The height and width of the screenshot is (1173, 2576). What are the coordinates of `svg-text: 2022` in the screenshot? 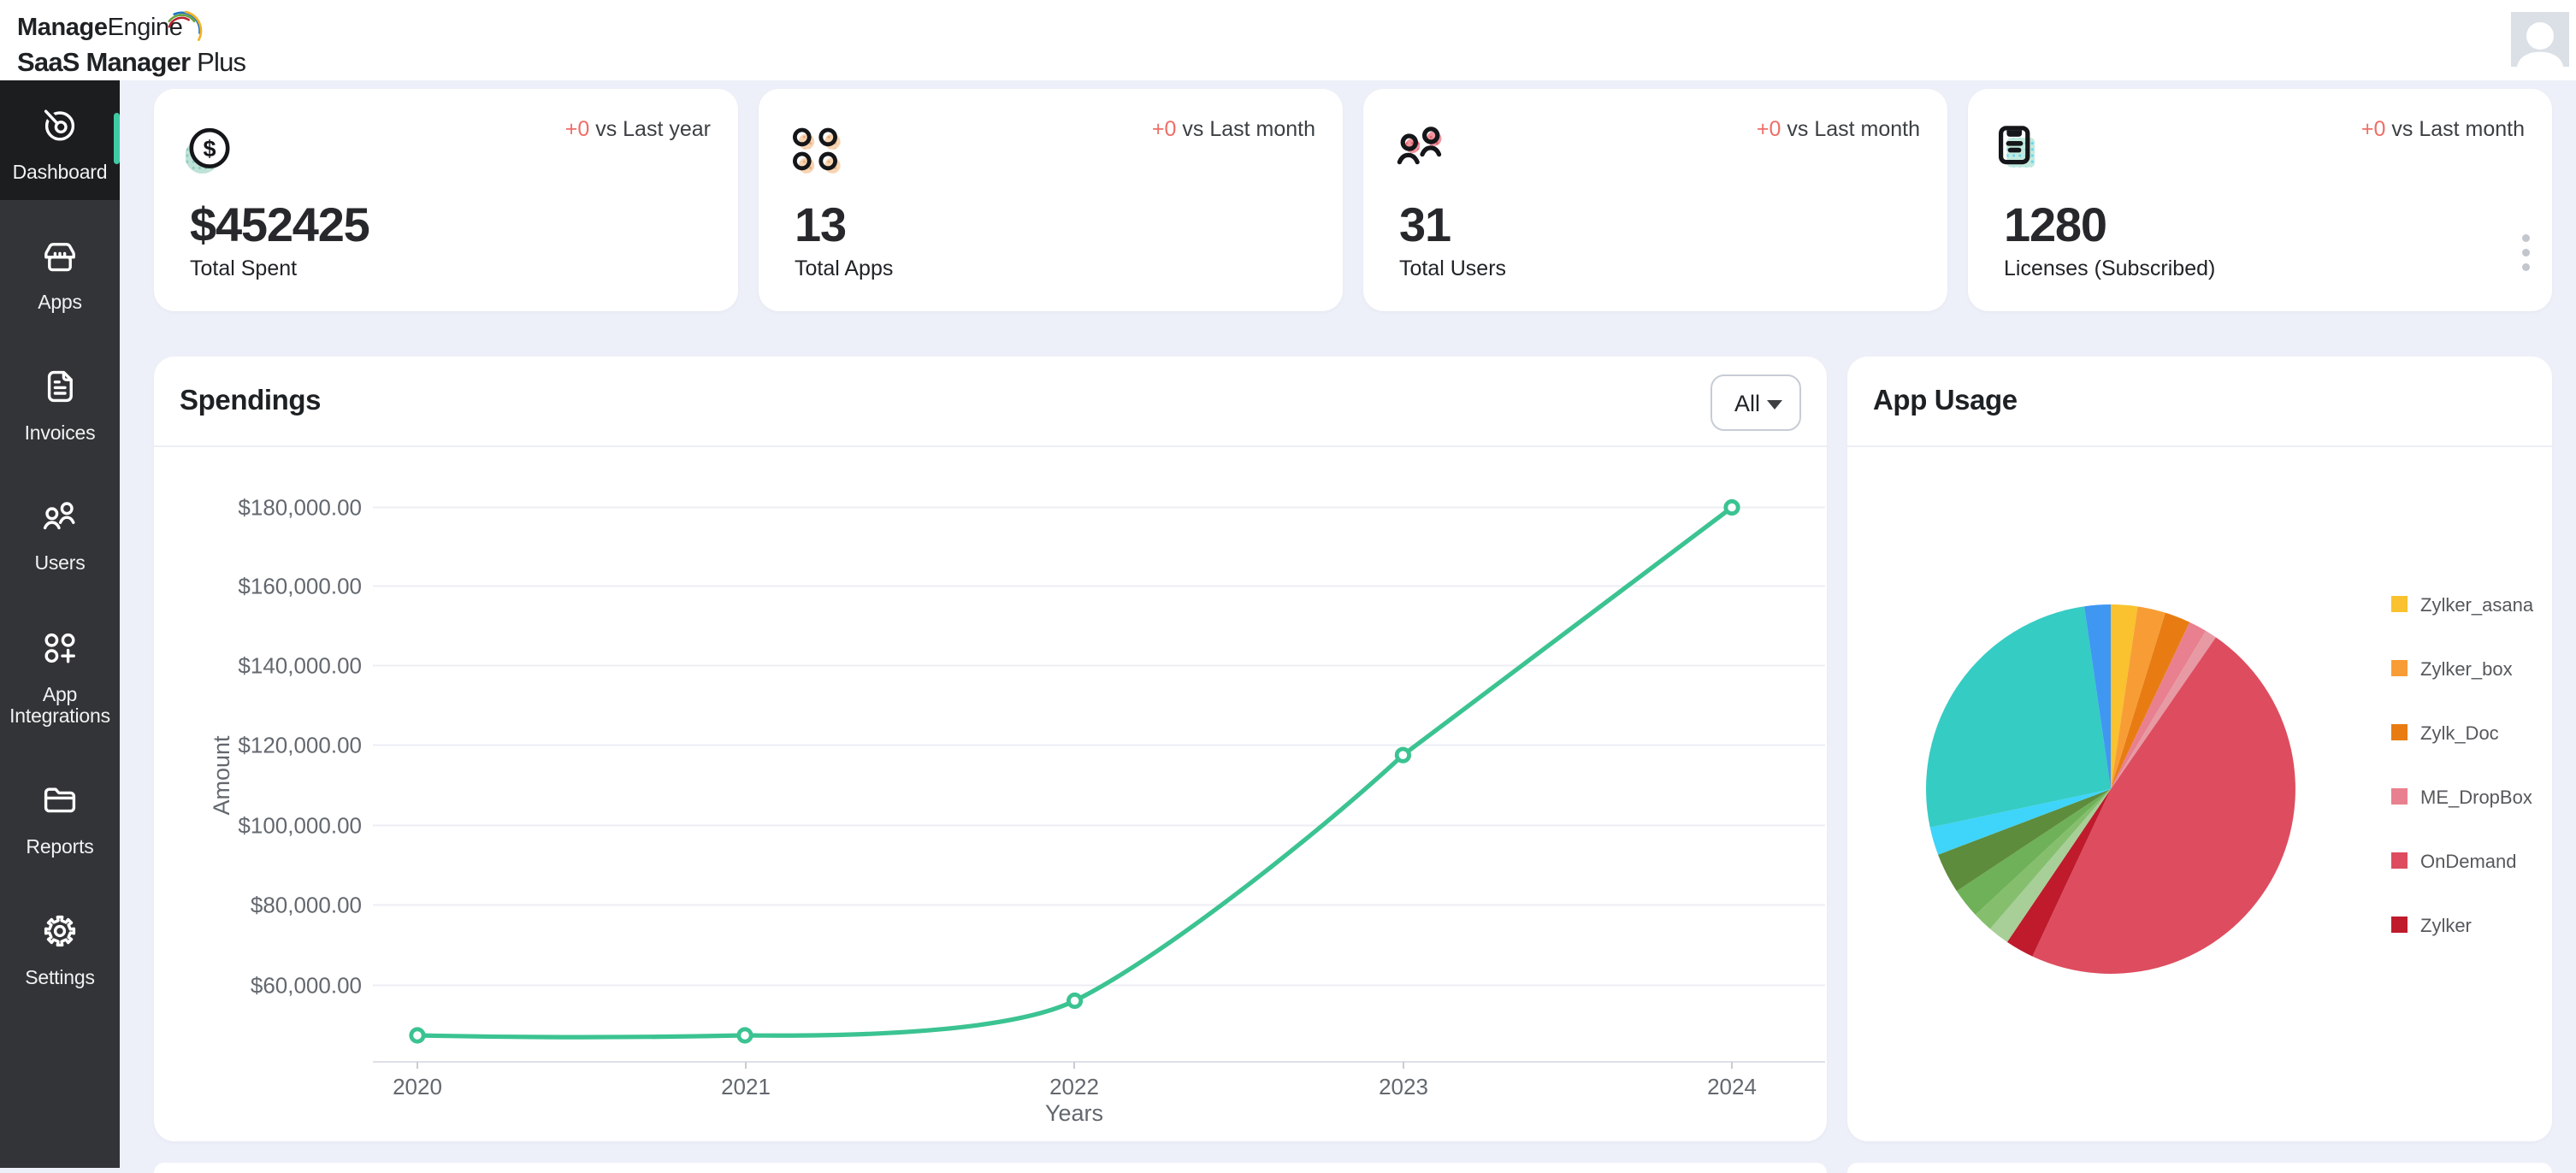 It's located at (1074, 1086).